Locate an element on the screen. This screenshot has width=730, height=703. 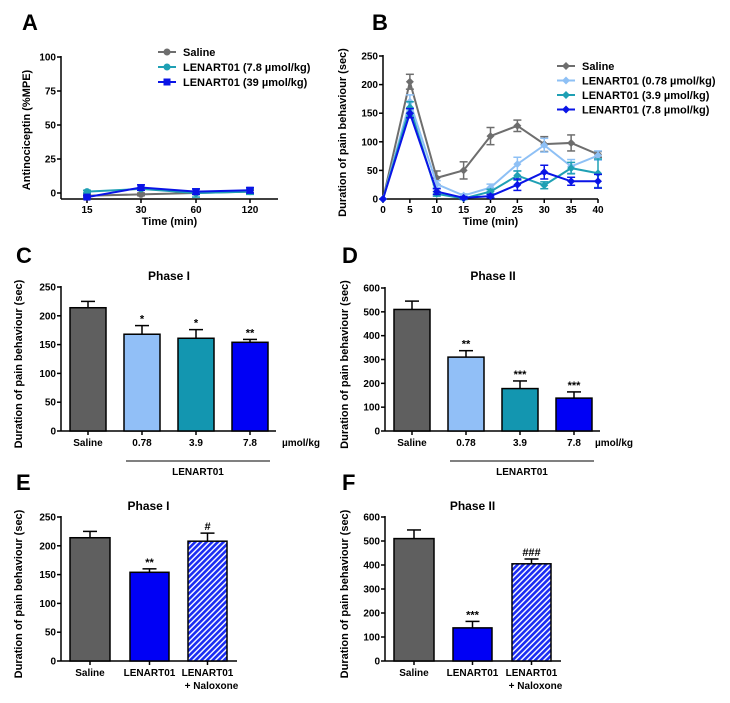
legend-label: Saline is located at coordinates (598, 67).